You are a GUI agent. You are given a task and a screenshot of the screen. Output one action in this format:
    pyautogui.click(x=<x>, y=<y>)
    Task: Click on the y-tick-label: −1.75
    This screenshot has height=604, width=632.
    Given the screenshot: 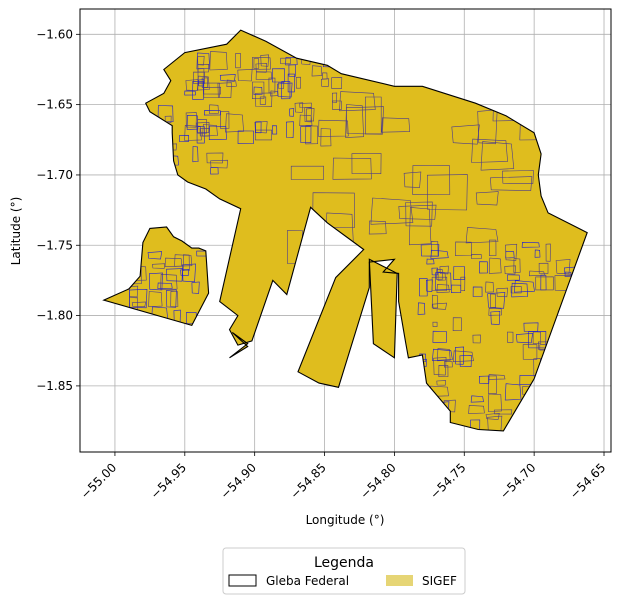 What is the action you would take?
    pyautogui.click(x=54, y=245)
    